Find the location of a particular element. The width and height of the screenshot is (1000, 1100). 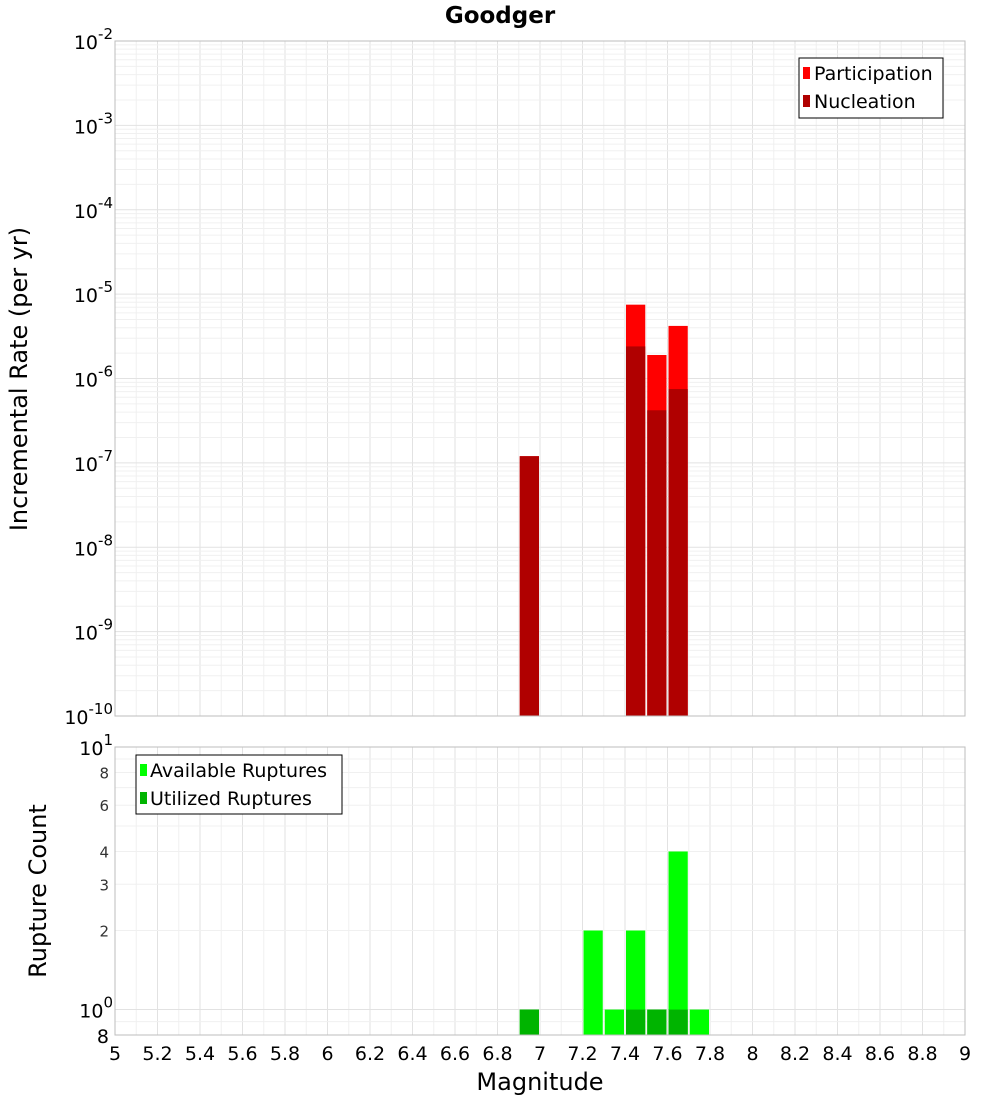

count-legend: Available Ruptures Utilized Ruptures is located at coordinates (239, 784).